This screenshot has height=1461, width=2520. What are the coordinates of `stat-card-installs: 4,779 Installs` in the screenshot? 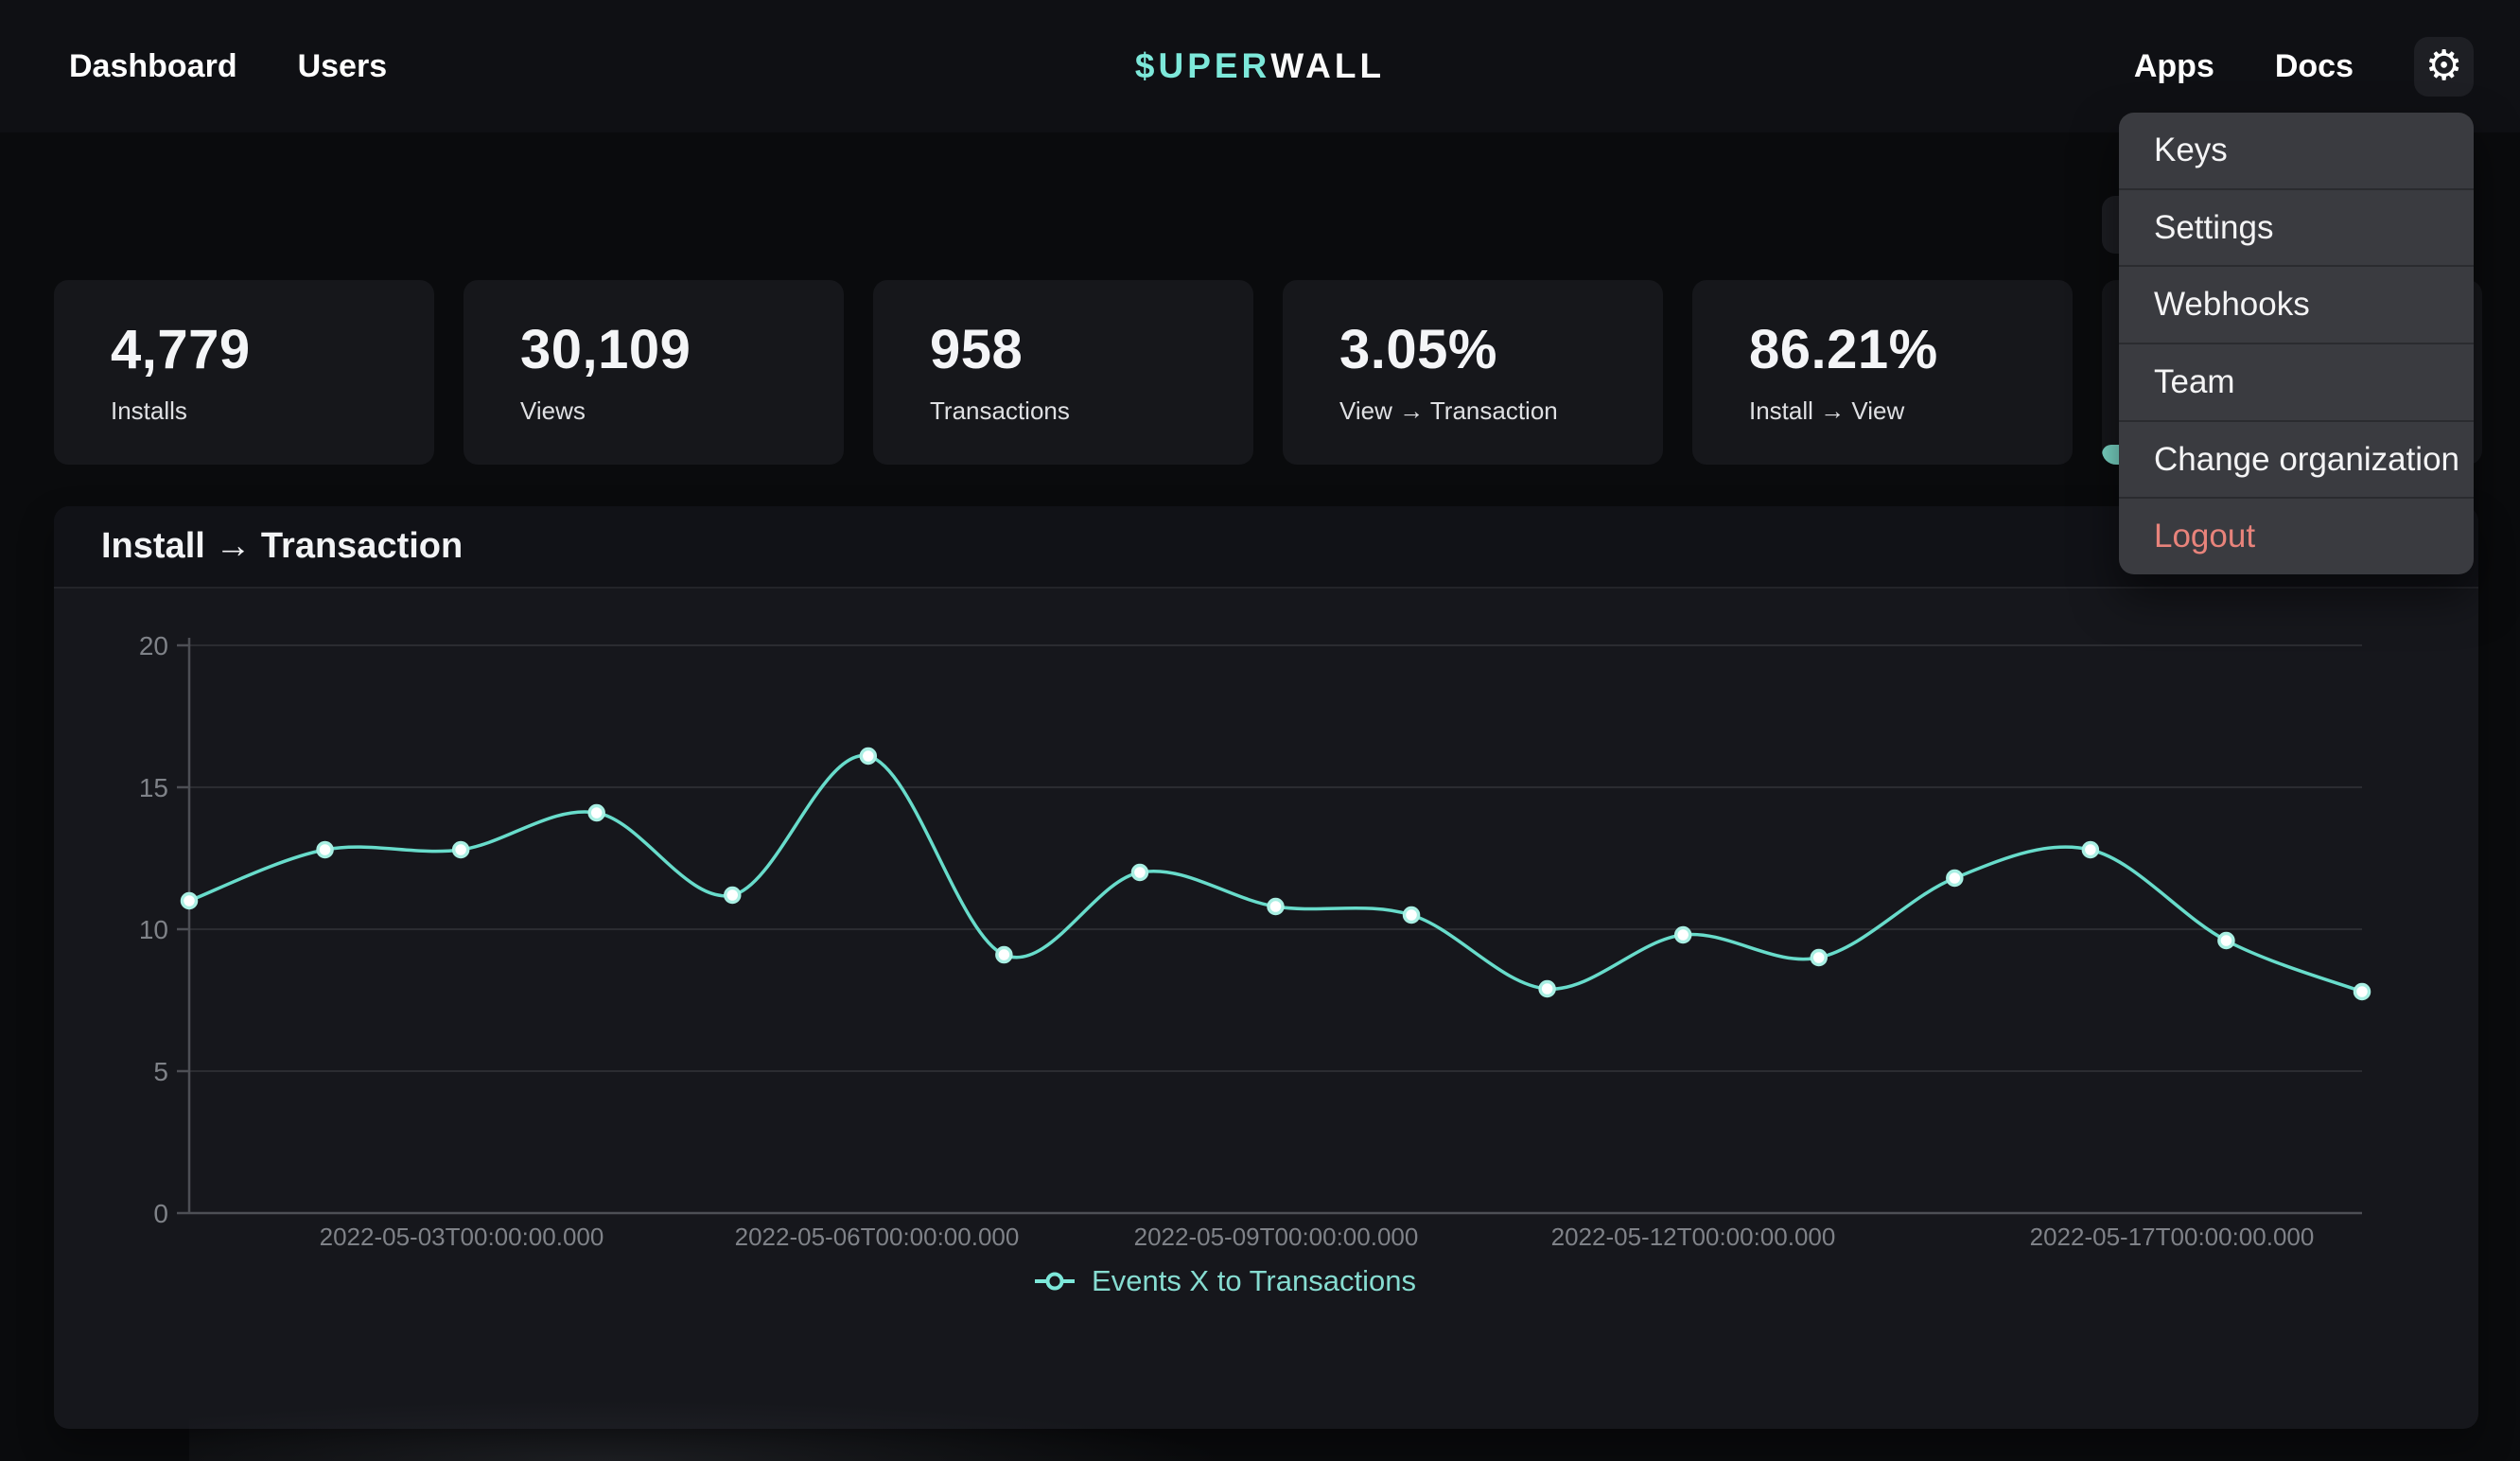 It's located at (244, 372).